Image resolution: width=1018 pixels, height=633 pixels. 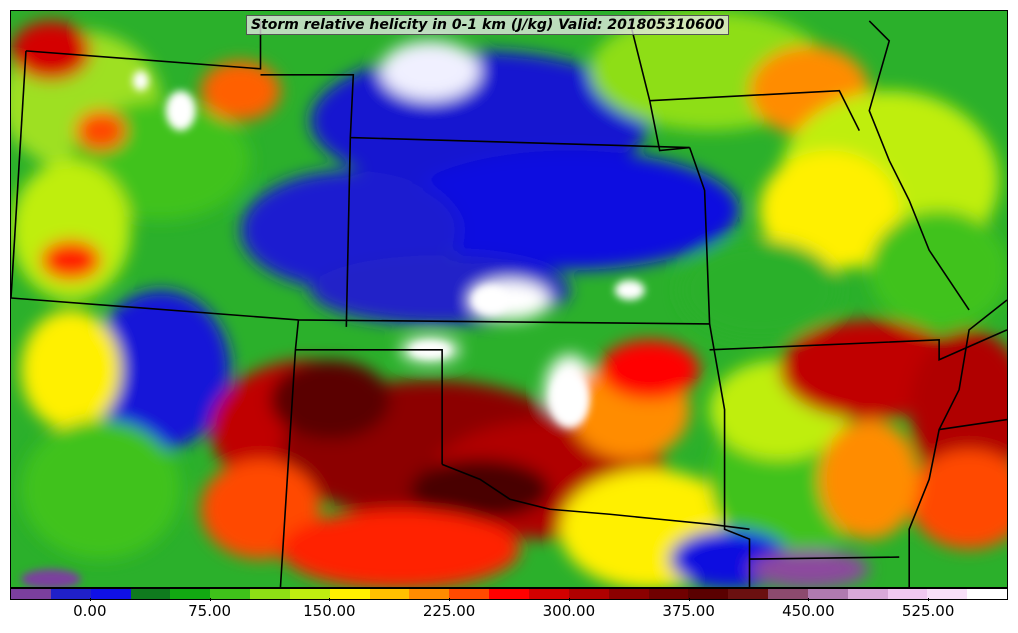 What do you see at coordinates (19, 174) in the screenshot?
I see `border-ut-co` at bounding box center [19, 174].